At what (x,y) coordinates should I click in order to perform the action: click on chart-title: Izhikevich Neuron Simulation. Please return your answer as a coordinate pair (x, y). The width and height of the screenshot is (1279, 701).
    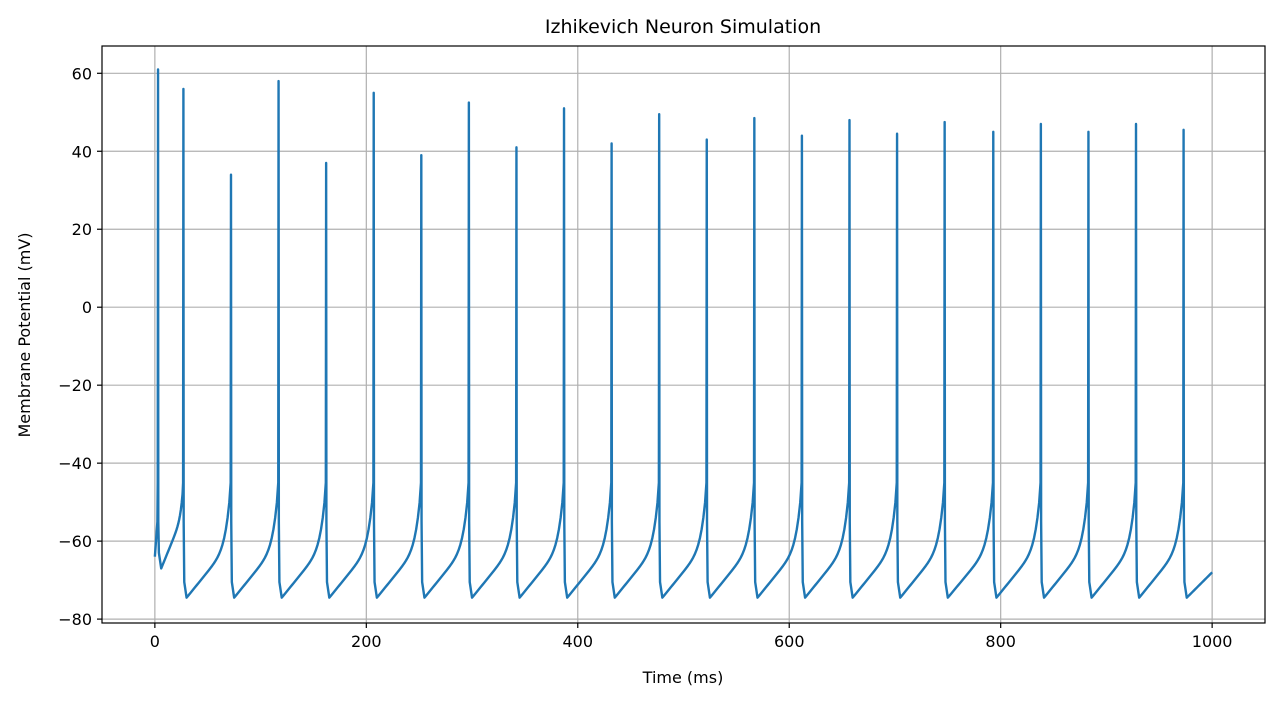
    Looking at the image, I should click on (683, 27).